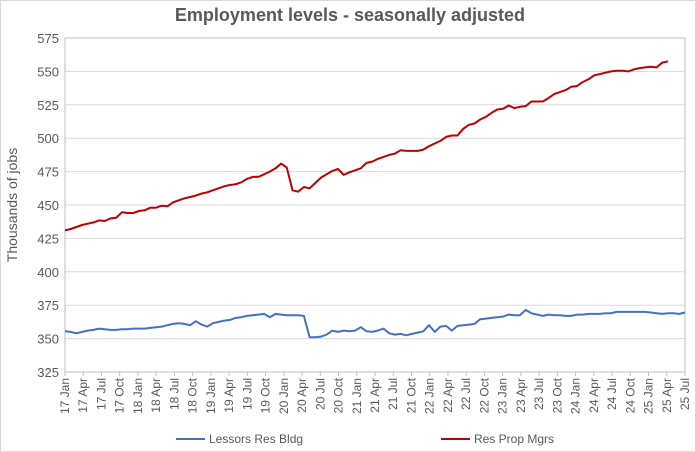  Describe the element at coordinates (48, 71) in the screenshot. I see `y-tick-label: 550` at that location.